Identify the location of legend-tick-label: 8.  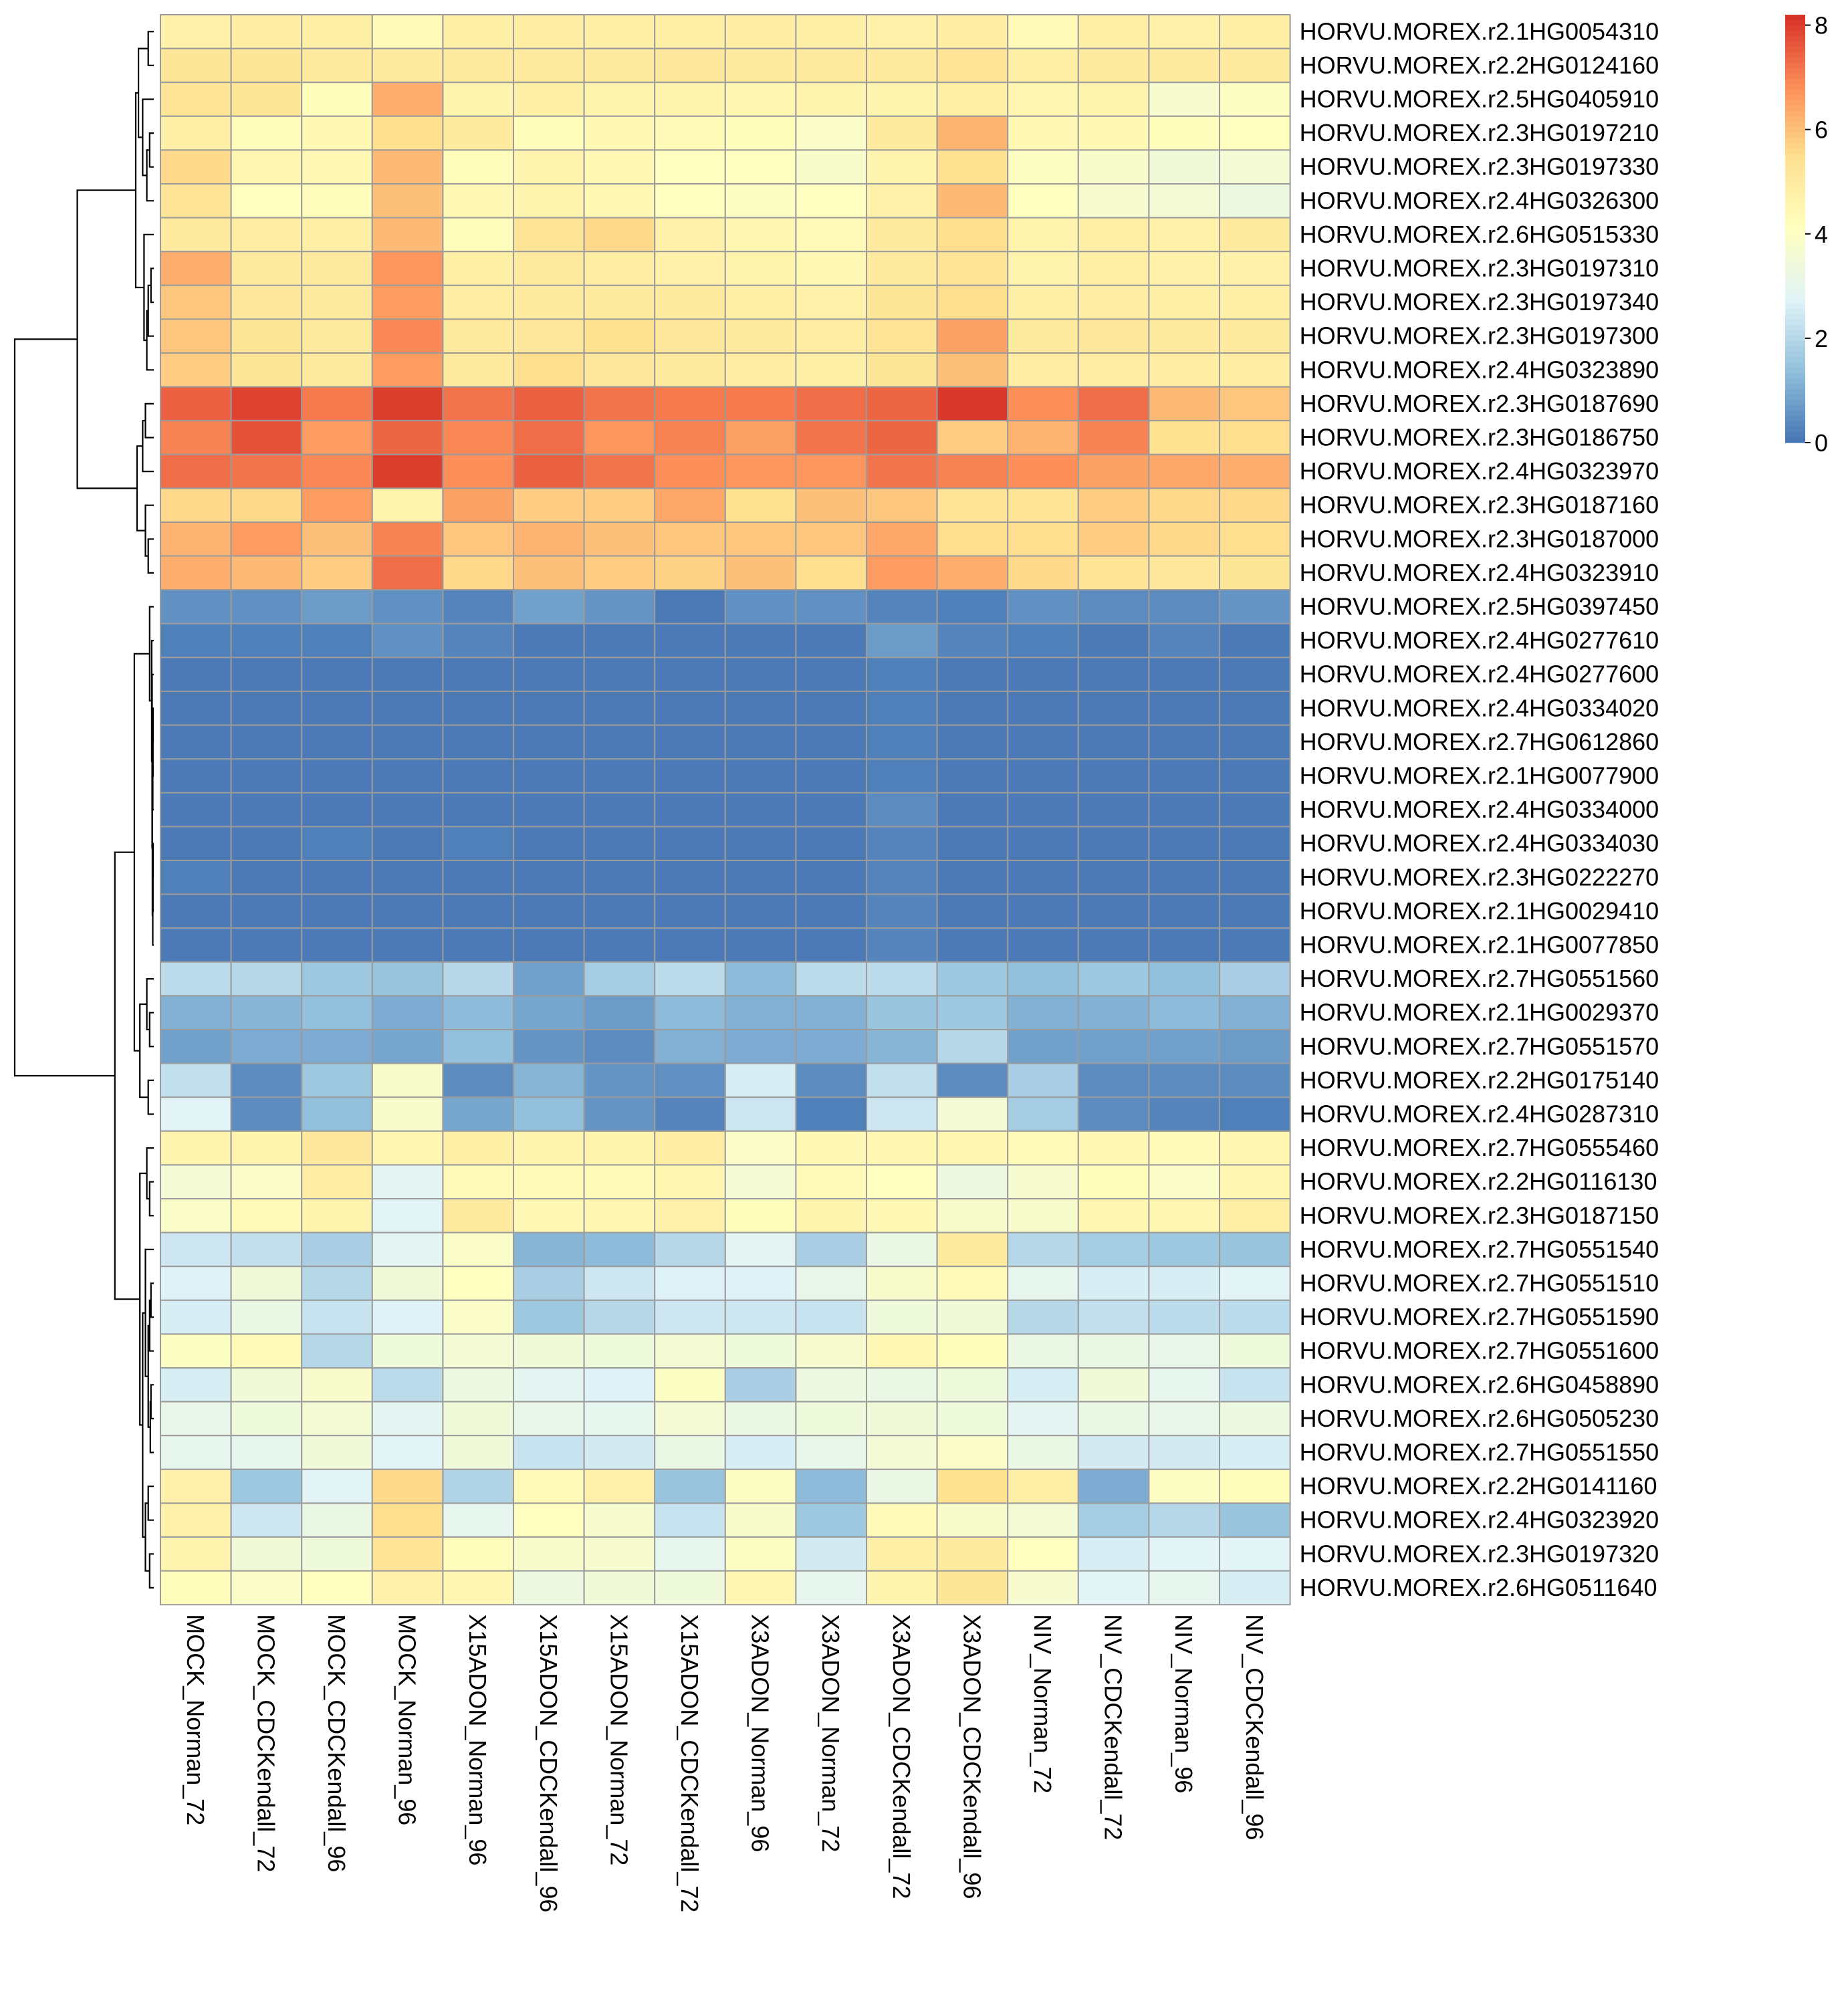
(1821, 26).